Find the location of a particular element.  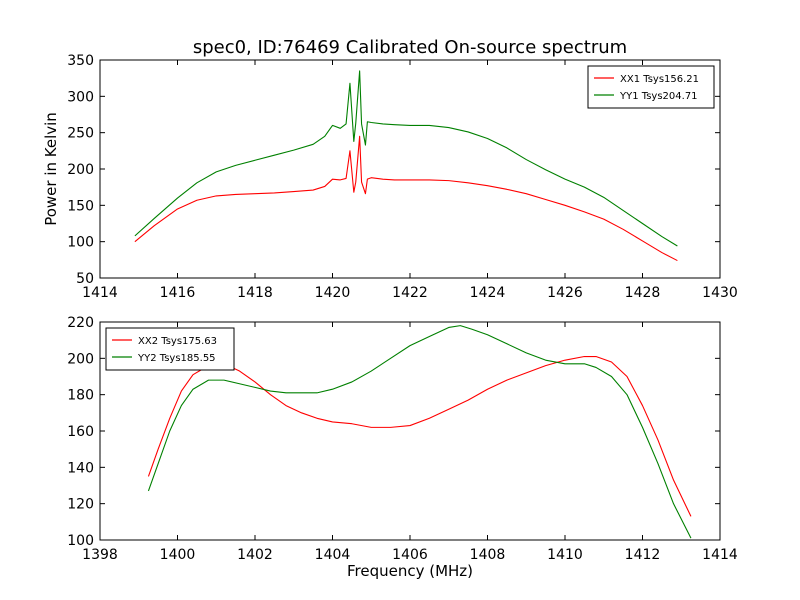

bottom-x-tick-label: 1406 is located at coordinates (410, 555).